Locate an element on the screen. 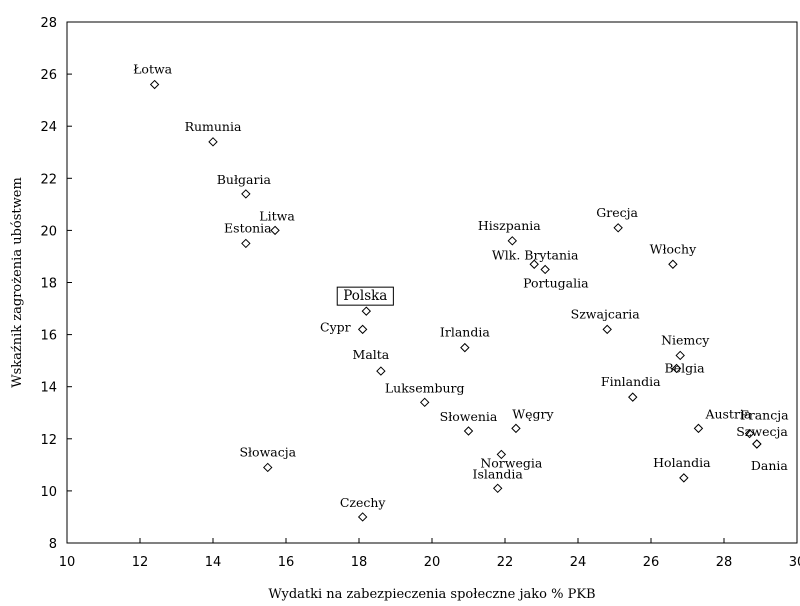 This screenshot has height=606, width=800. point-label: Łotwa is located at coordinates (153, 69).